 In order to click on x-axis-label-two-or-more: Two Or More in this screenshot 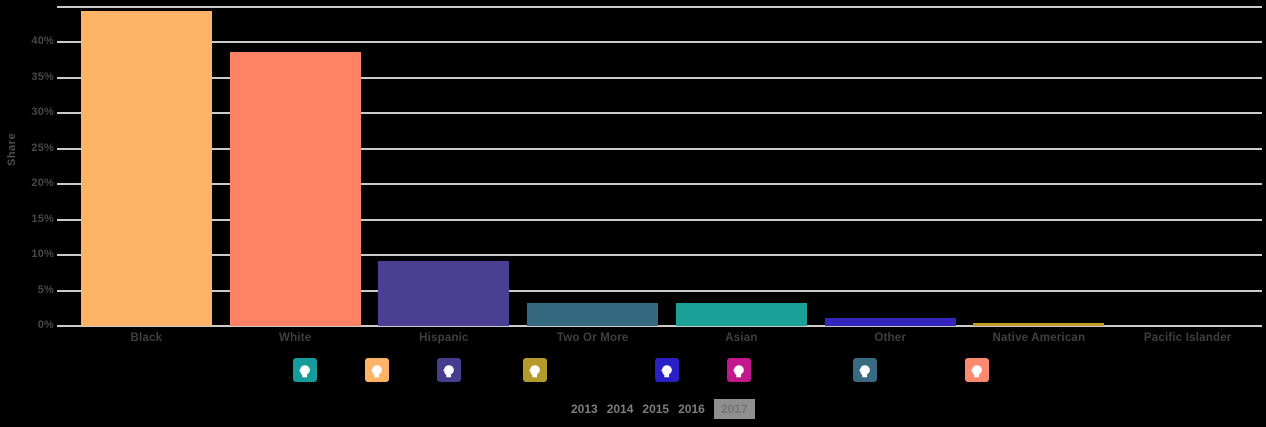, I will do `click(592, 338)`.